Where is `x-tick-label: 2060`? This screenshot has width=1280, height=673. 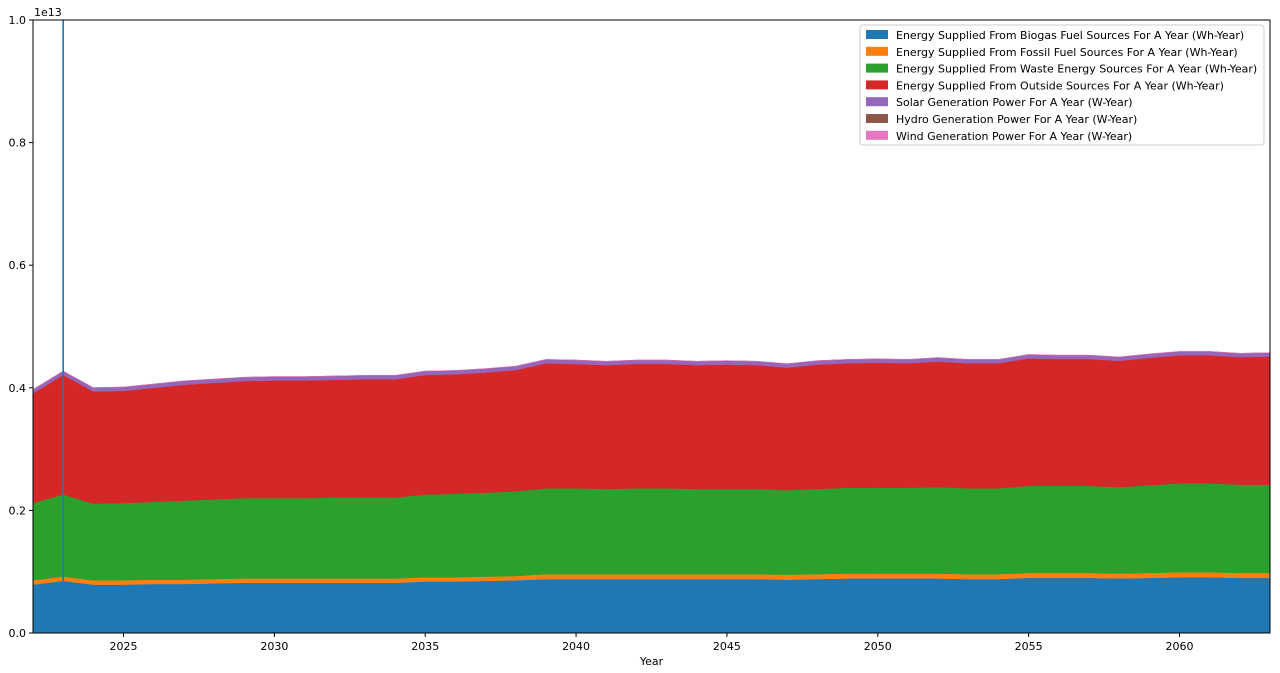
x-tick-label: 2060 is located at coordinates (1179, 646).